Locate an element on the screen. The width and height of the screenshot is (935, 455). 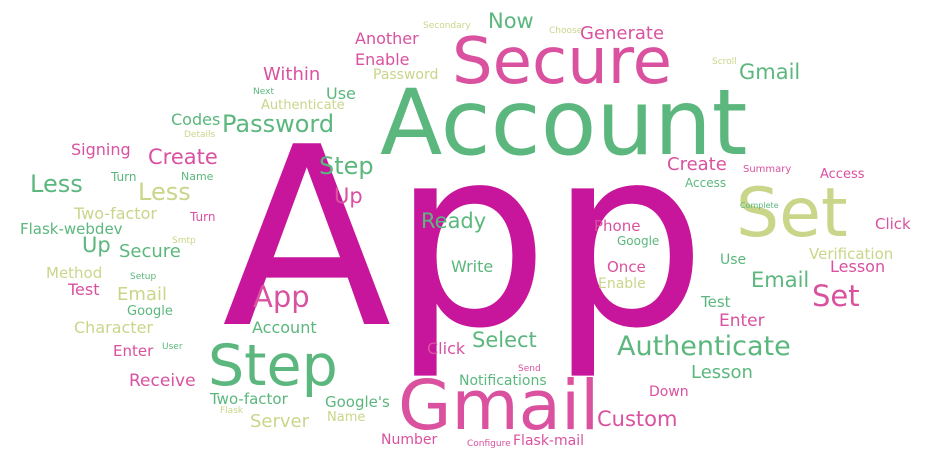
word-gmail: Gmail is located at coordinates (499, 406).